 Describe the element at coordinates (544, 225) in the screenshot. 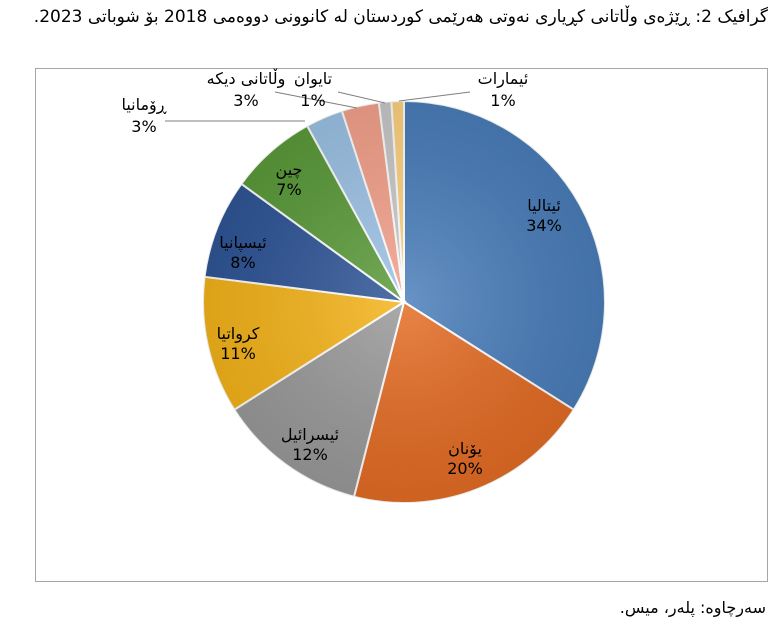

I see `slice-value-0: 34%` at that location.